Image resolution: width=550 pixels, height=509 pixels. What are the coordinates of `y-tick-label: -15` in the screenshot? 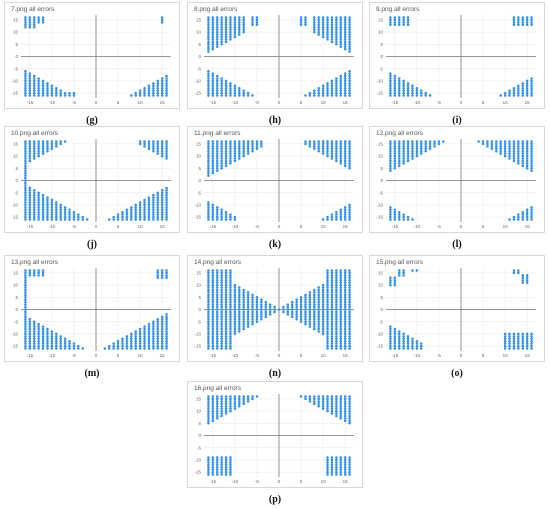 It's located at (379, 217).